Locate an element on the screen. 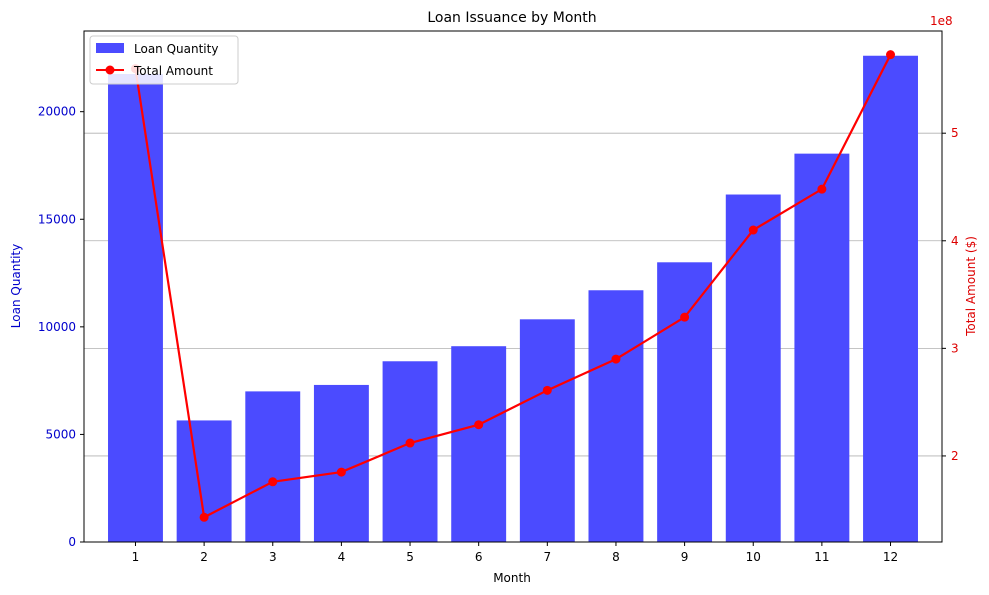 The image size is (989, 595). y-left-tick-label: 0 is located at coordinates (72, 542).